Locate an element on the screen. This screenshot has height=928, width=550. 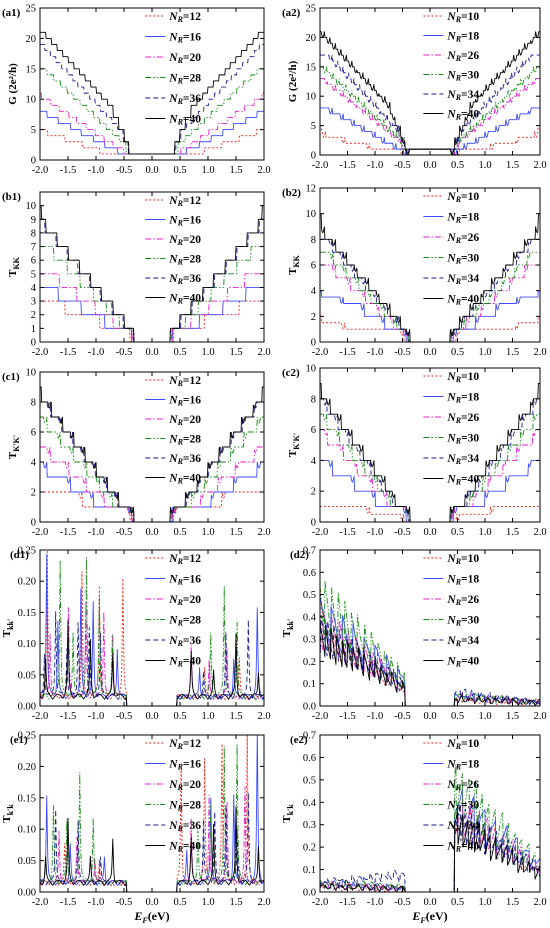
legend-entry-d2-4: NR=34 is located at coordinates (451, 641).